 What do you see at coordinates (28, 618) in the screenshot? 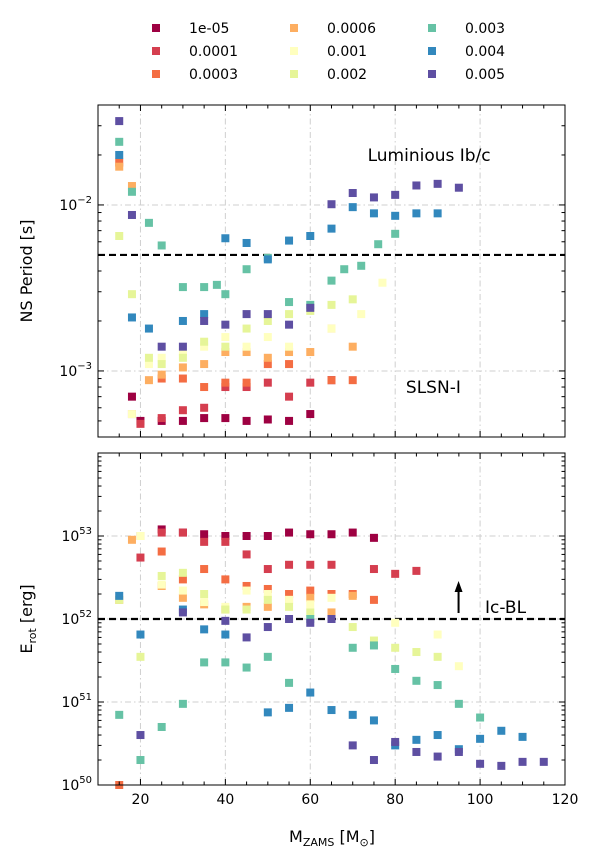
I see `y-axis-label: Erot [erg]` at bounding box center [28, 618].